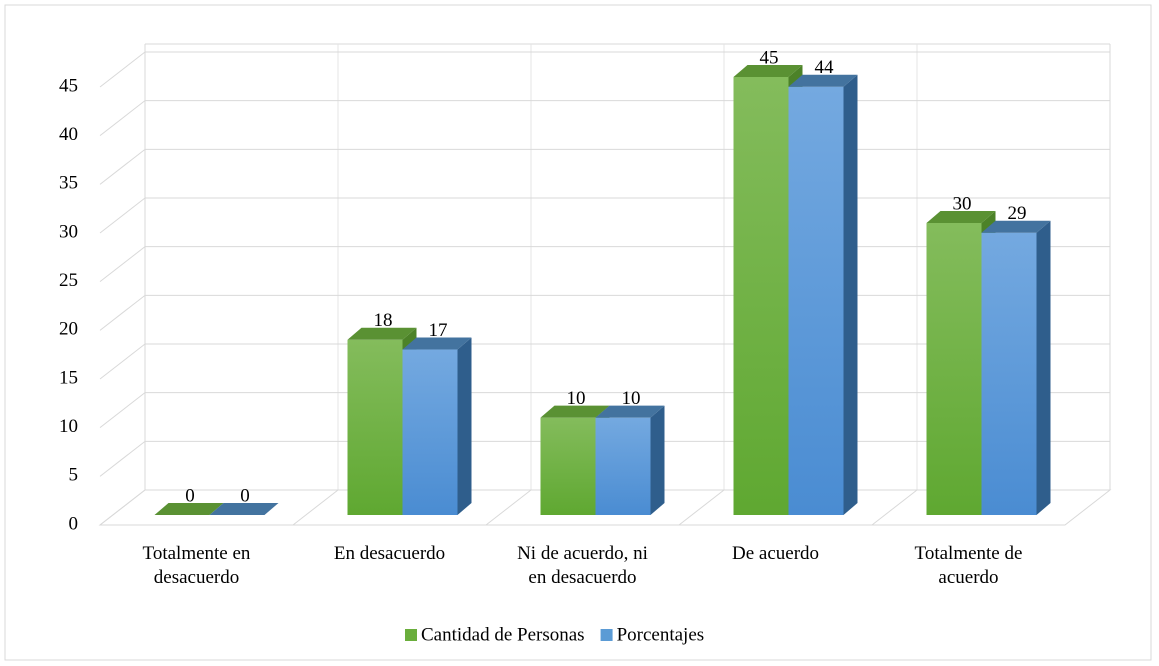  Describe the element at coordinates (661, 634) in the screenshot. I see `legend-label: Porcentajes` at that location.